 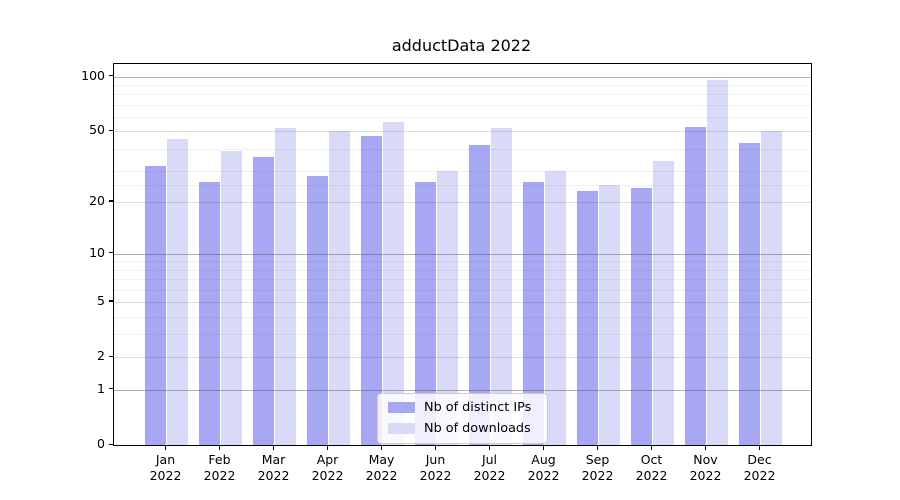 I want to click on y-tick-label-100: 100, so click(x=93, y=75).